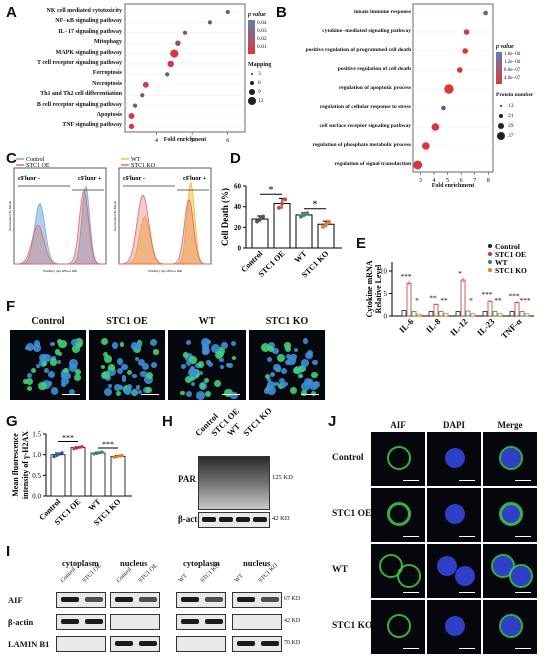 This screenshot has height=663, width=546. I want to click on panel-j-label: J, so click(332, 421).